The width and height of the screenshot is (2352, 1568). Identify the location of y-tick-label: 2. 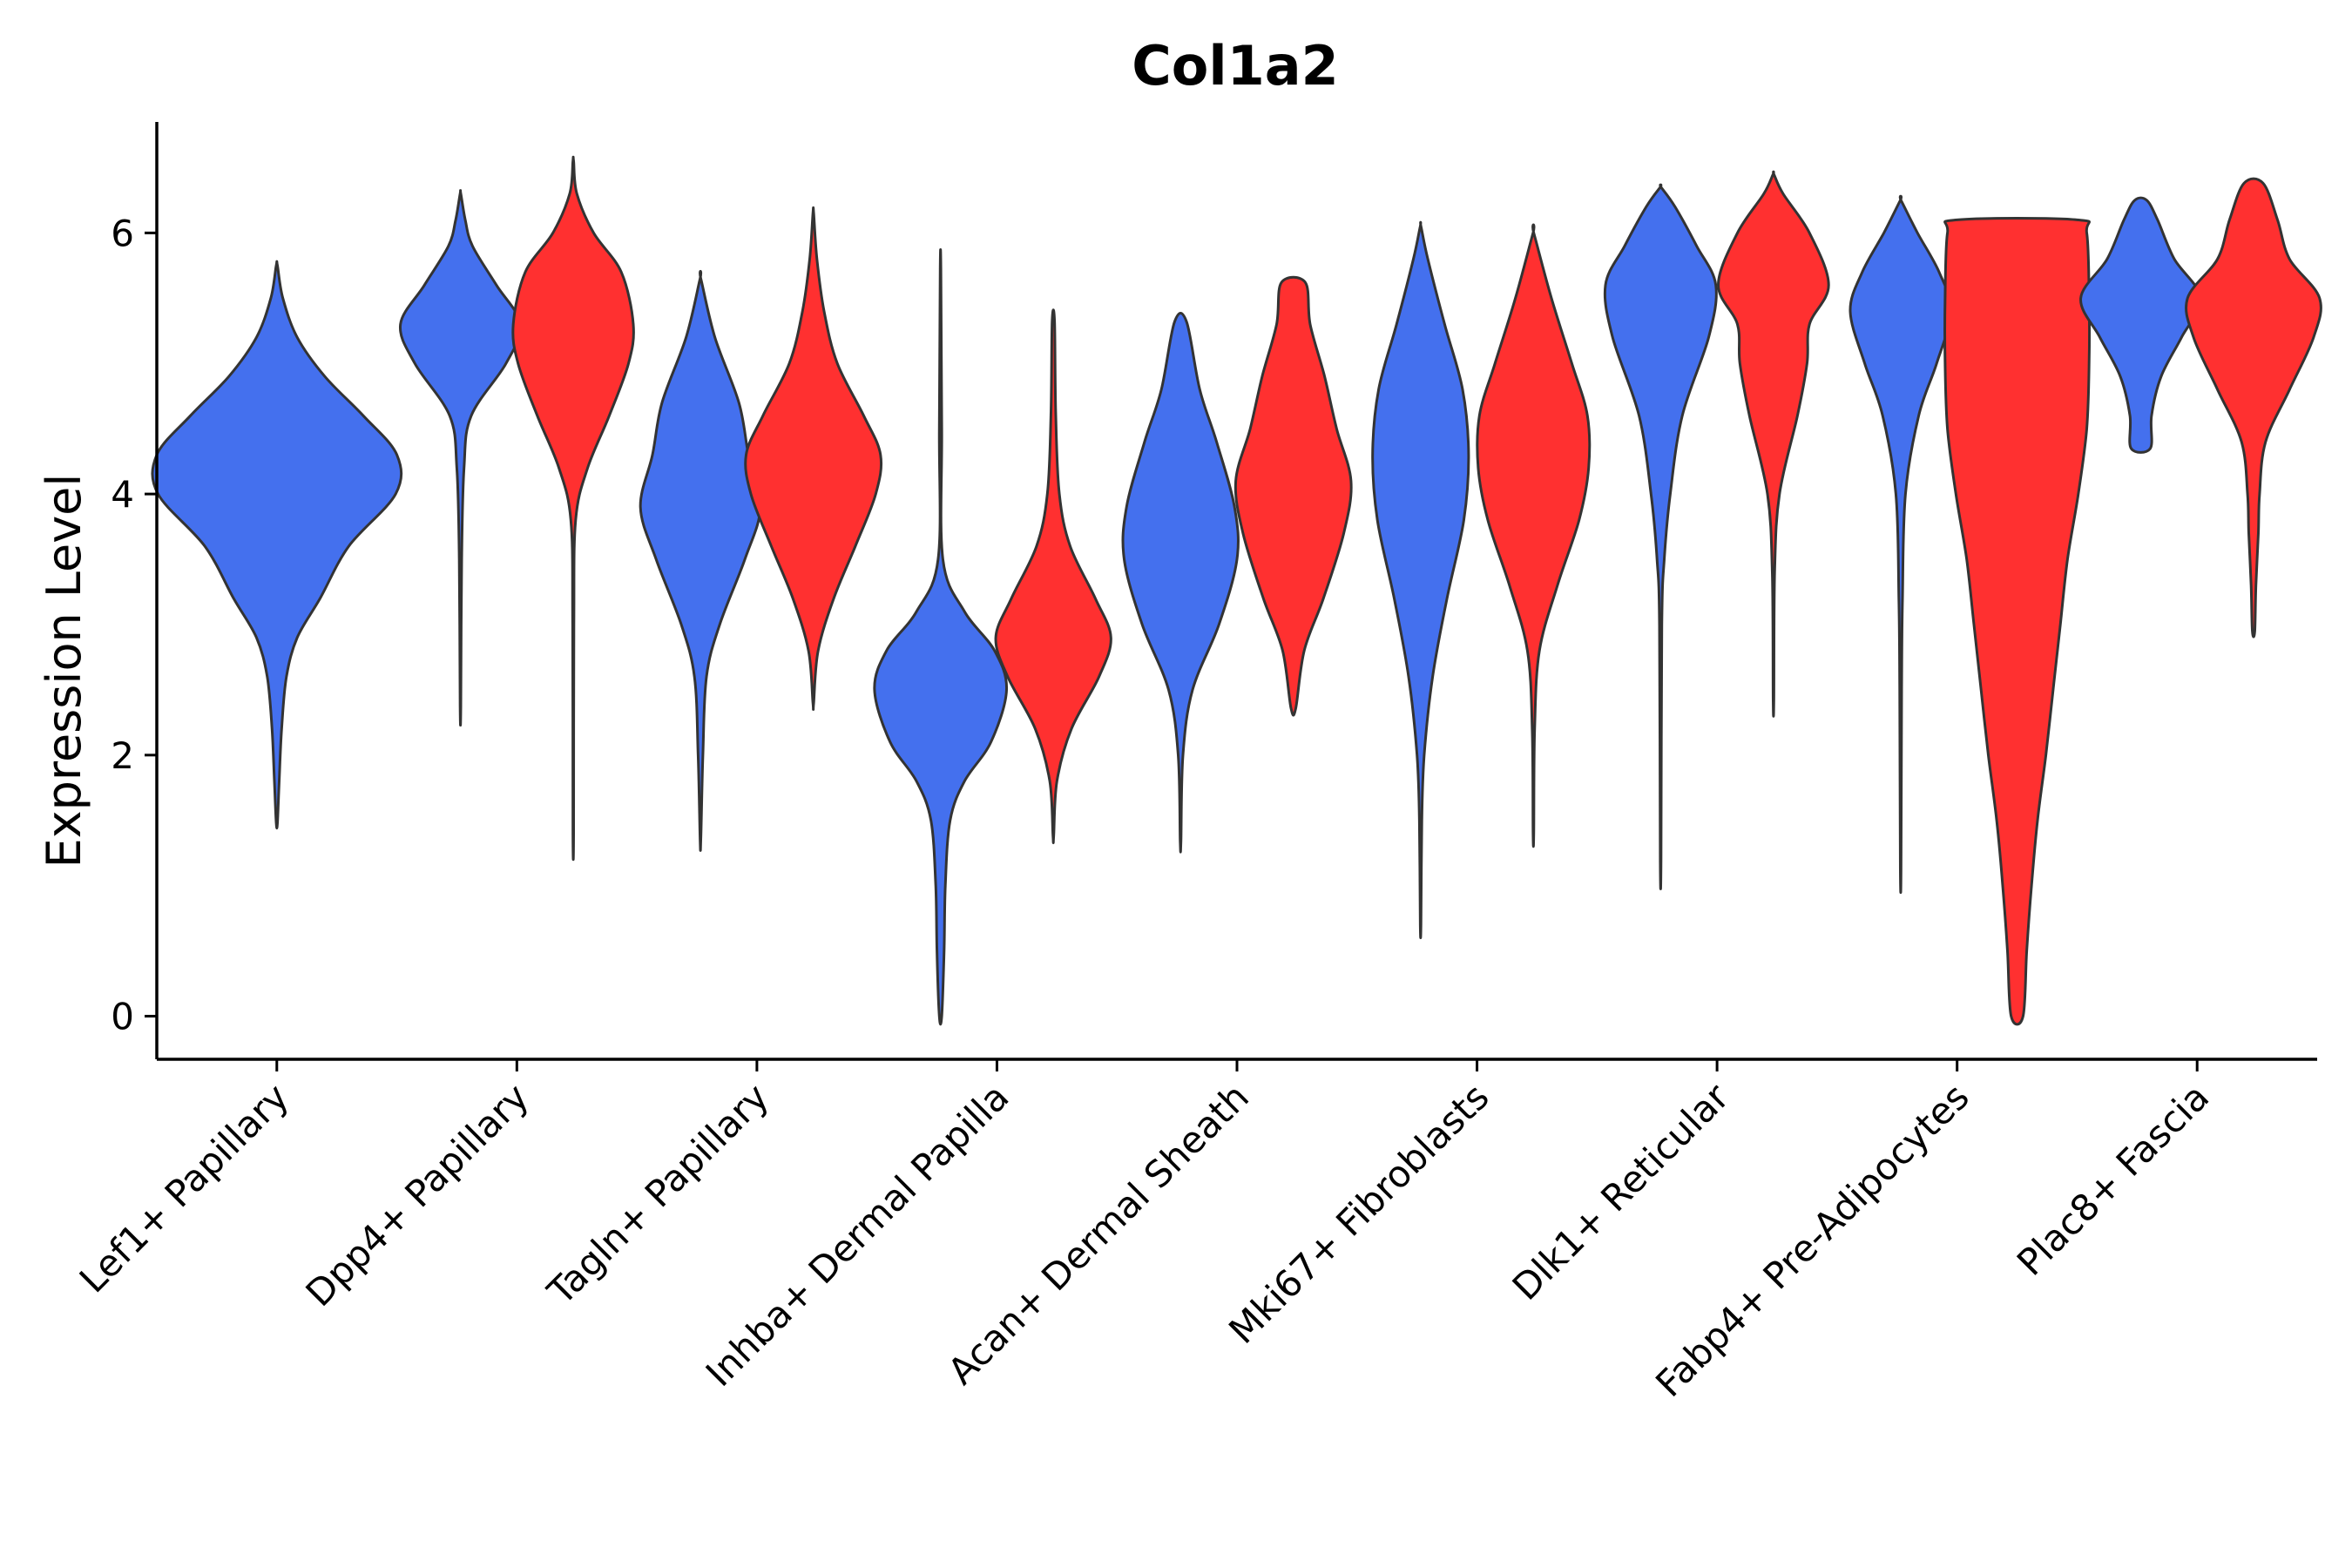
(122, 756).